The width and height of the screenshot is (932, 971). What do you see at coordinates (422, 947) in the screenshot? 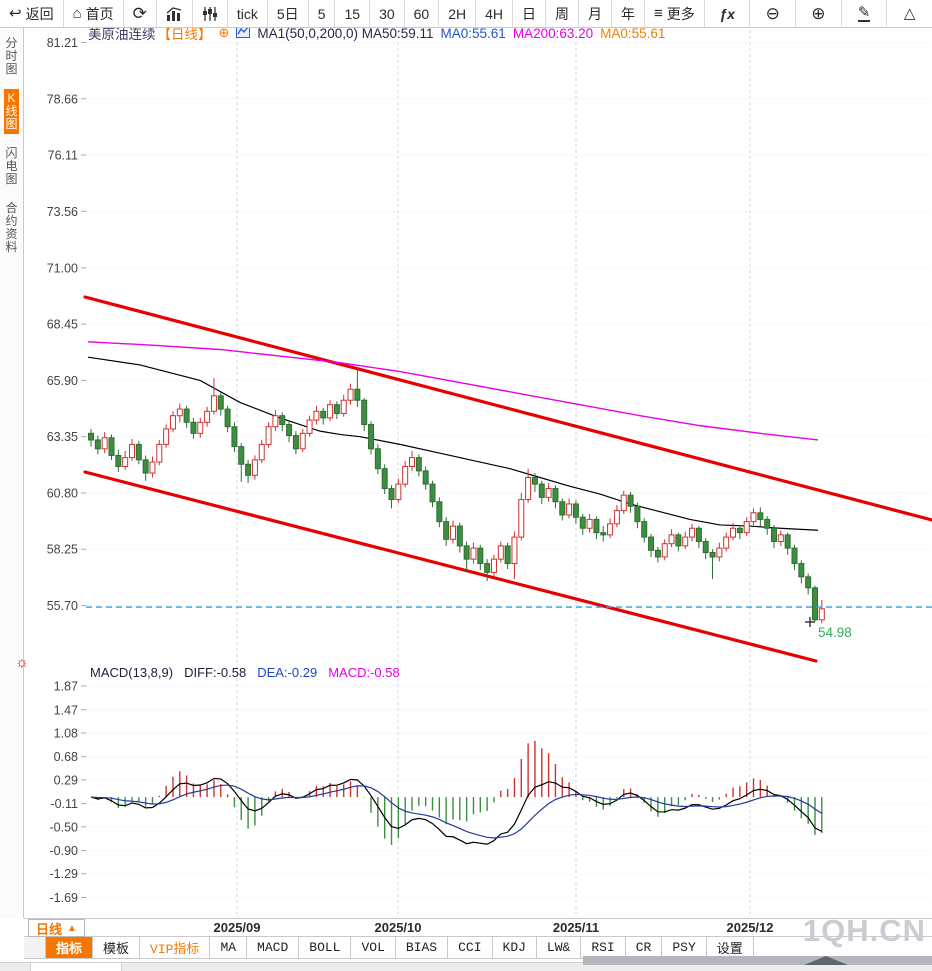
I see `tab-bias: BIAS` at bounding box center [422, 947].